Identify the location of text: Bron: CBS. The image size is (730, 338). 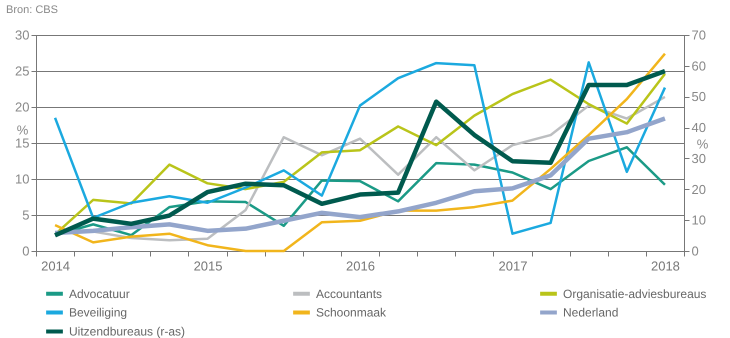
(32, 10).